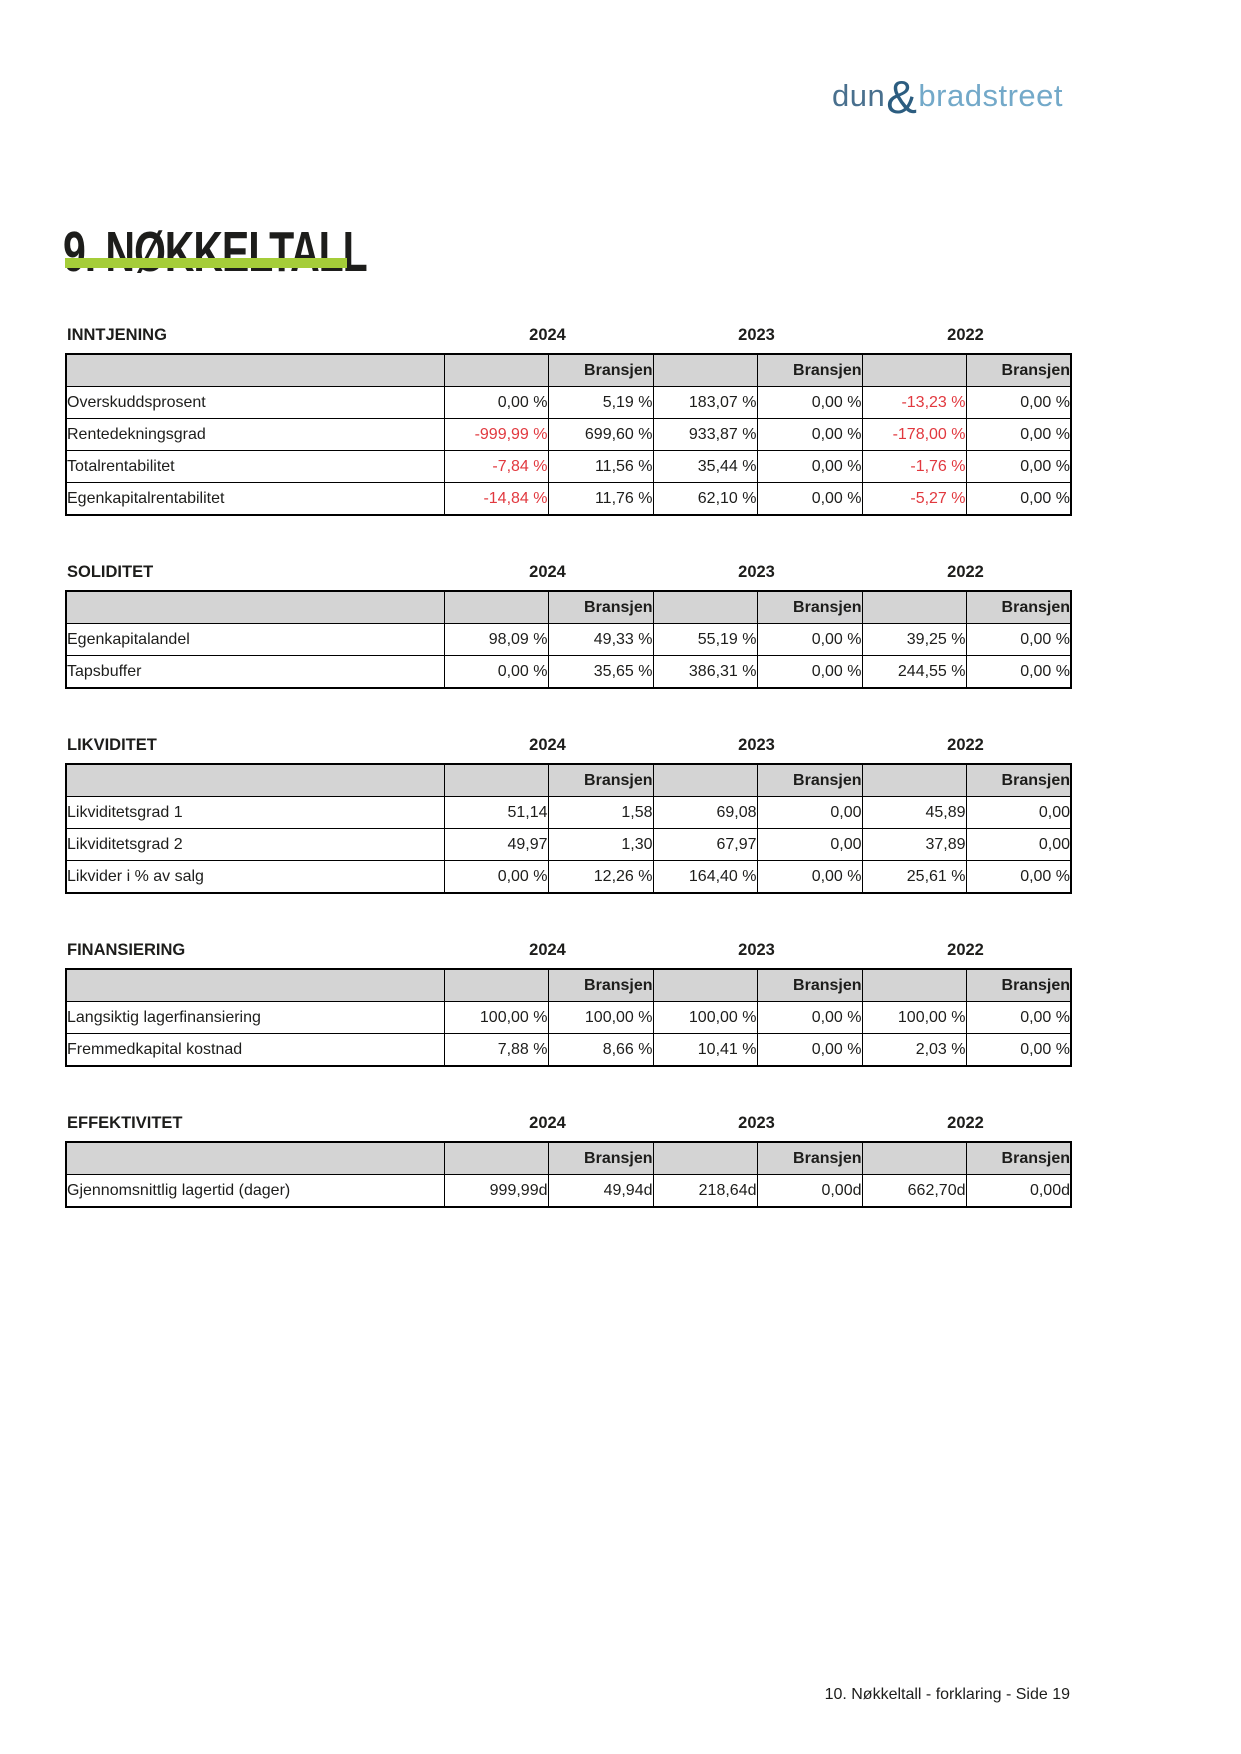 This screenshot has width=1241, height=1754. What do you see at coordinates (255, 1191) in the screenshot?
I see `row-label: Gjennomsnittlig lagertid (dager)` at bounding box center [255, 1191].